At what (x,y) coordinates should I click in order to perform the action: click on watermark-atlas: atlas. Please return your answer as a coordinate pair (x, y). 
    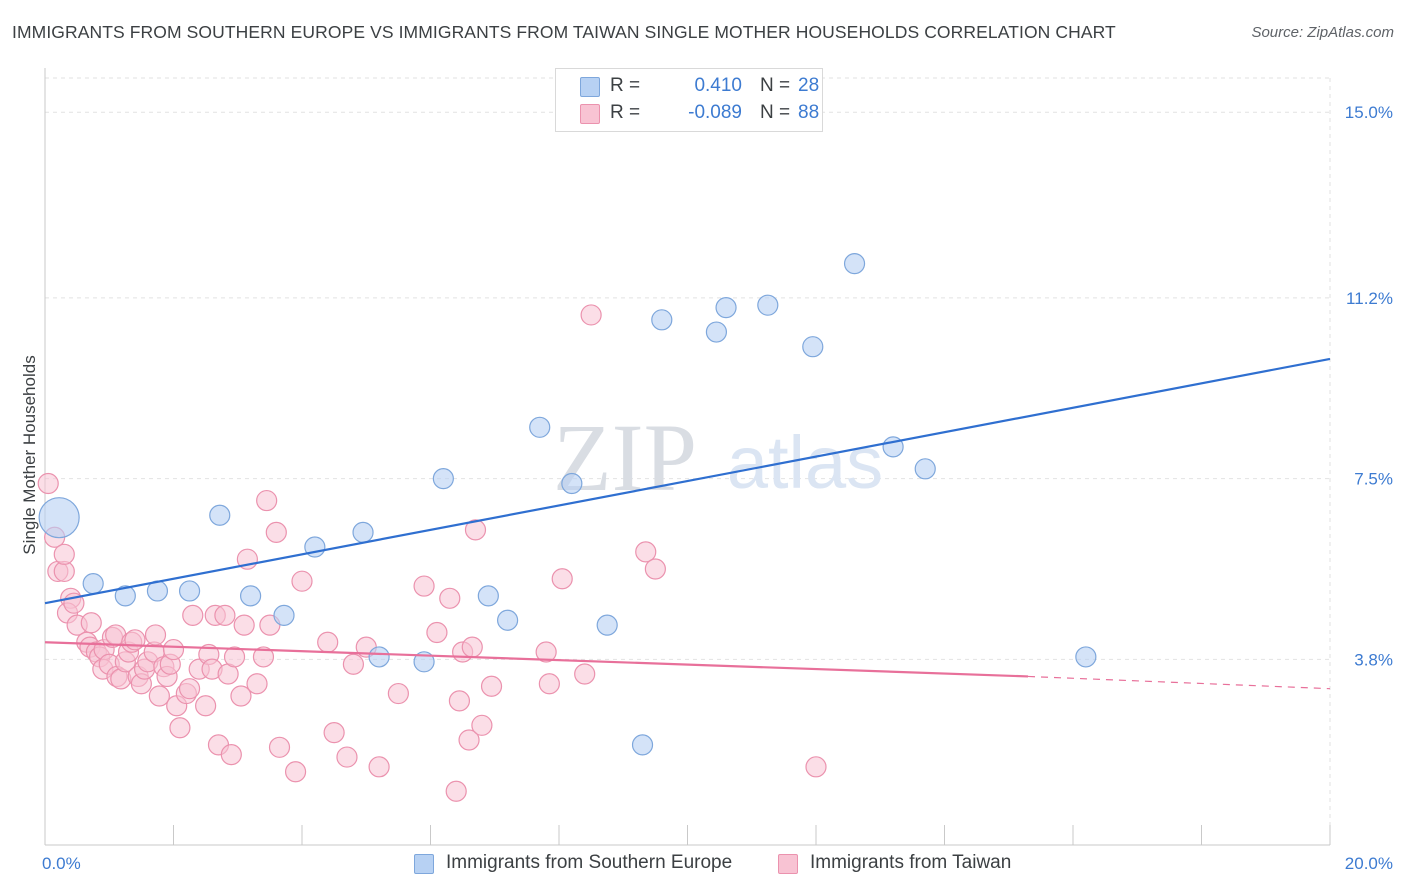
    Looking at the image, I should click on (805, 462).